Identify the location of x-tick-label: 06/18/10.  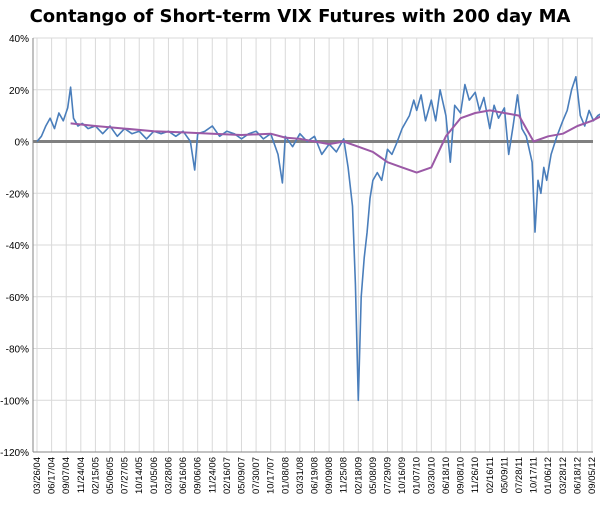
(446, 475).